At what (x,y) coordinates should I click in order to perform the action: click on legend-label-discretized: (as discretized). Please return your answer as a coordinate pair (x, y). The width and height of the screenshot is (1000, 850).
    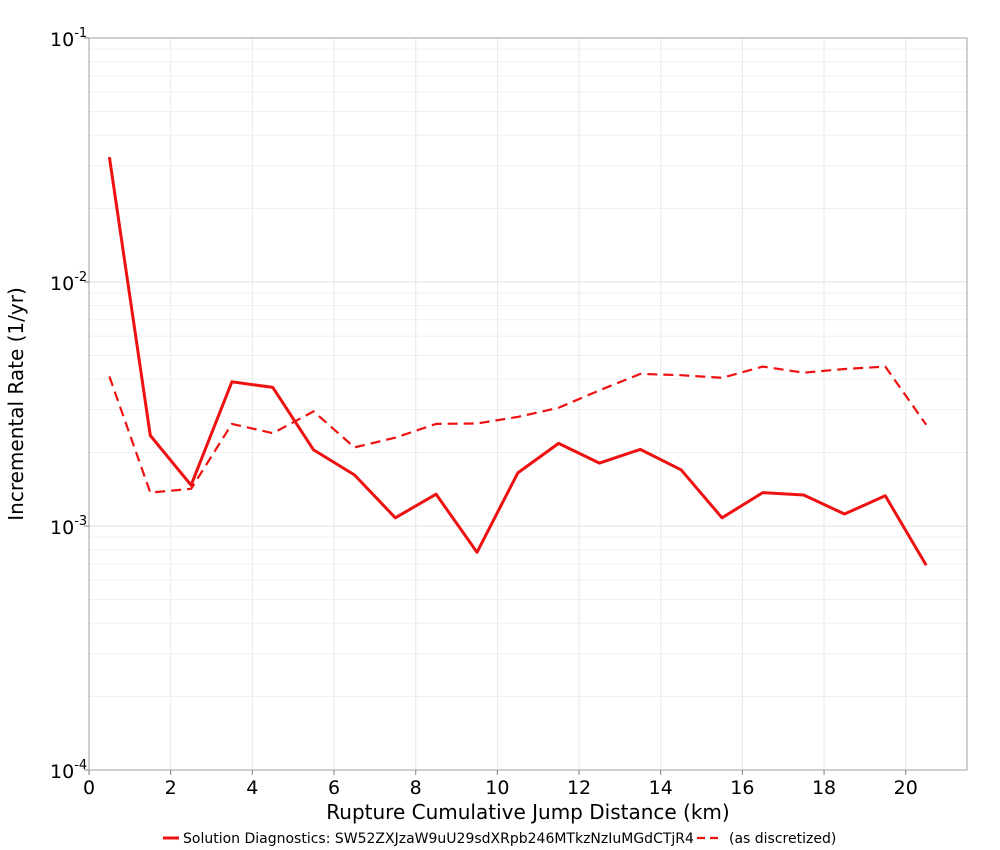
    Looking at the image, I should click on (782, 839).